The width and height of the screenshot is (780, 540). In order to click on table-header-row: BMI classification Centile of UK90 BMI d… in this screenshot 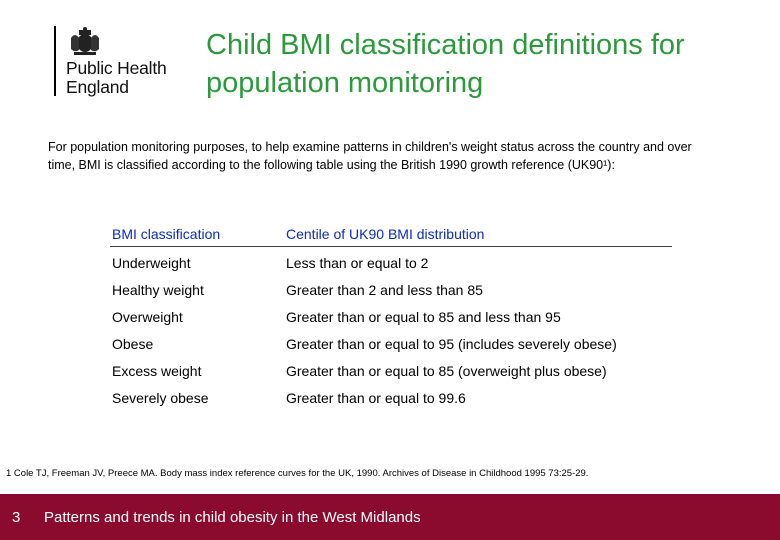, I will do `click(391, 235)`.